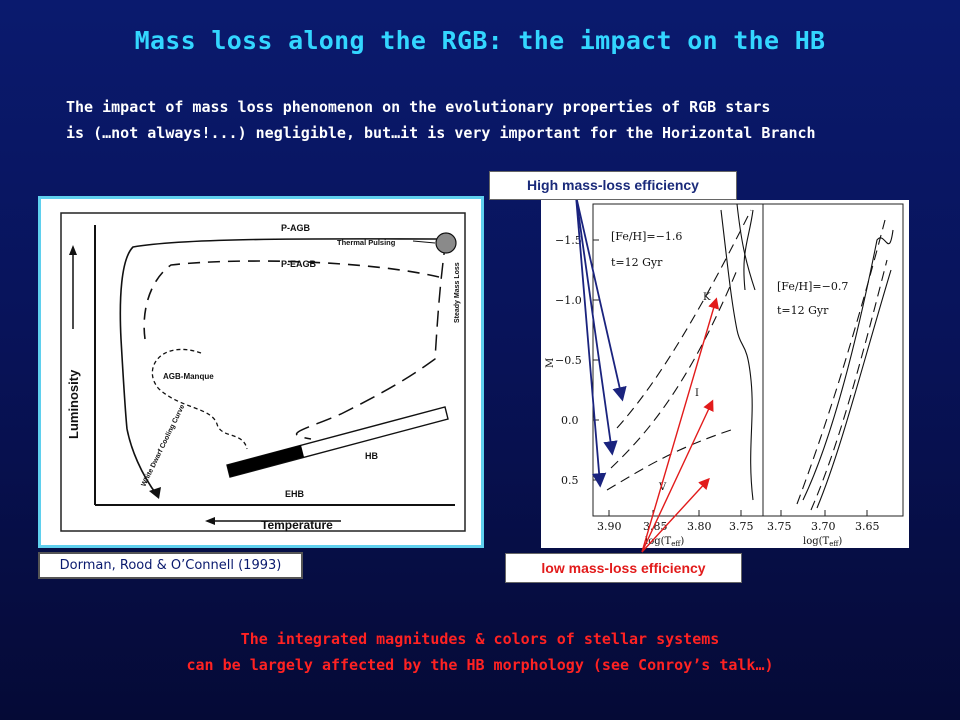 The width and height of the screenshot is (960, 720). I want to click on track-label-v: V, so click(662, 487).